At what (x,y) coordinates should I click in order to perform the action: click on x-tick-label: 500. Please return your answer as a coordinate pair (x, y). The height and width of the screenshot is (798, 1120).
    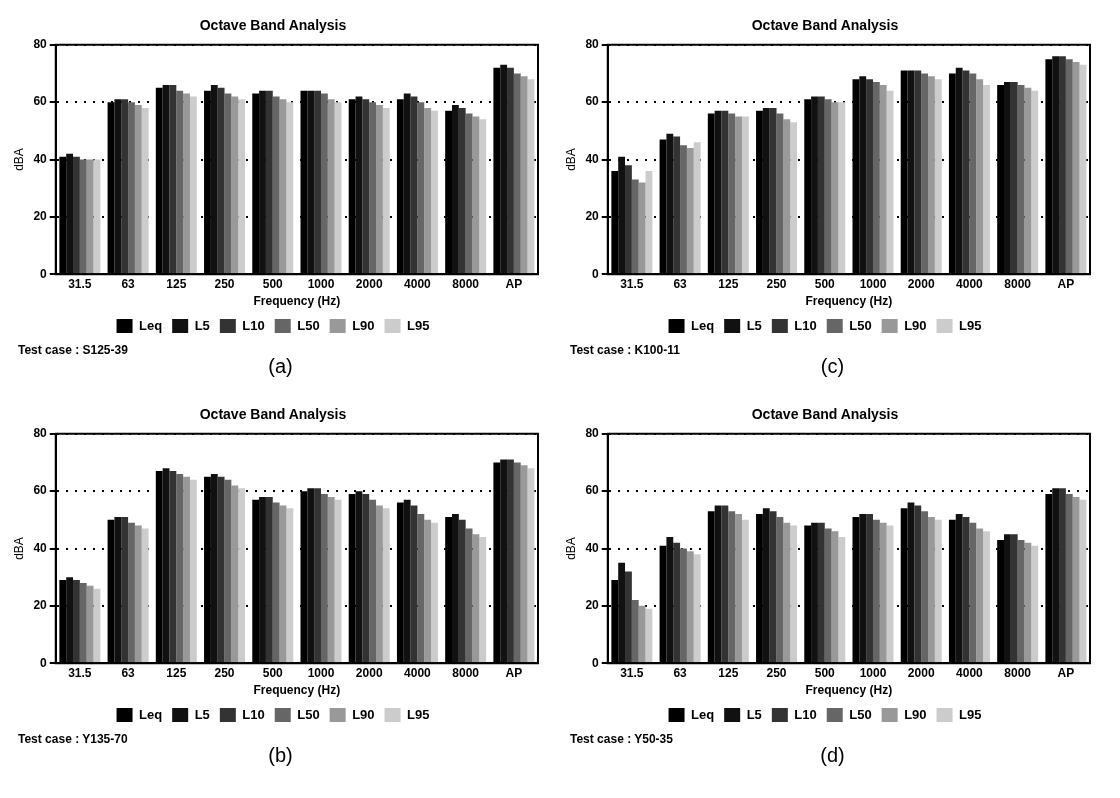
    Looking at the image, I should click on (273, 283).